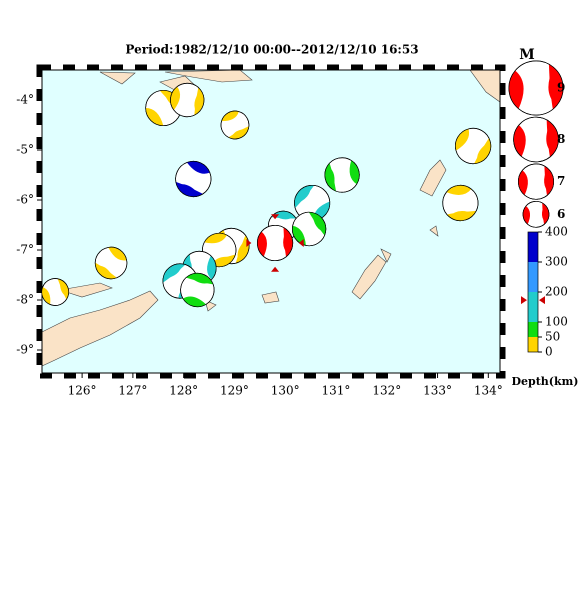  I want to click on x-tick-label: 133°, so click(437, 391).